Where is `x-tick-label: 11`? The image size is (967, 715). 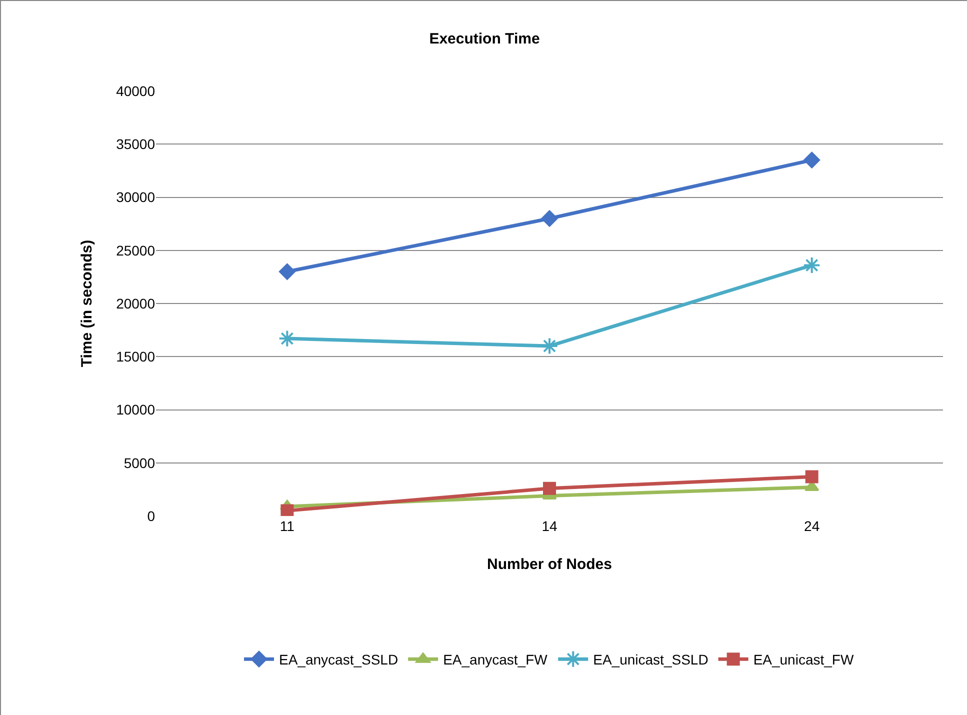
x-tick-label: 11 is located at coordinates (287, 526).